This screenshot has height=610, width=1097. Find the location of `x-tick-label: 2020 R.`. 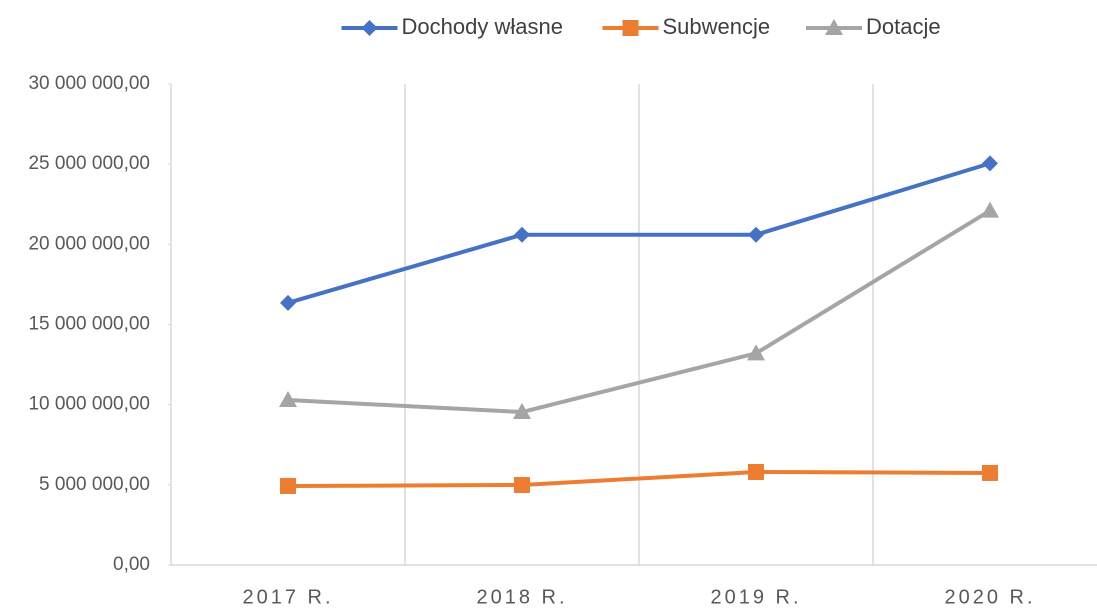

x-tick-label: 2020 R. is located at coordinates (989, 597).